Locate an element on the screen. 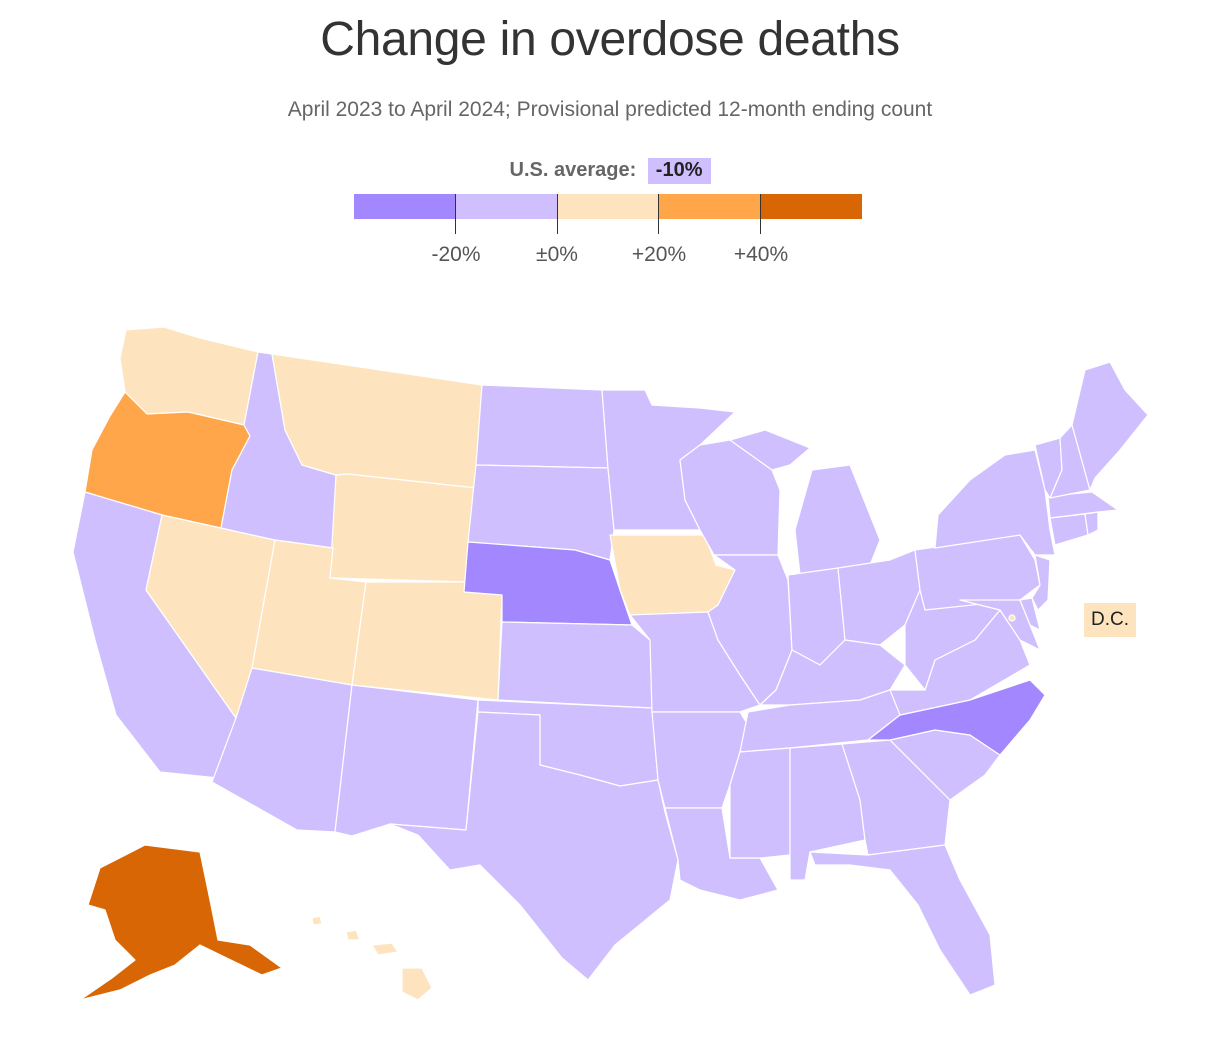  legend-label-minus-20: -20% is located at coordinates (456, 254).